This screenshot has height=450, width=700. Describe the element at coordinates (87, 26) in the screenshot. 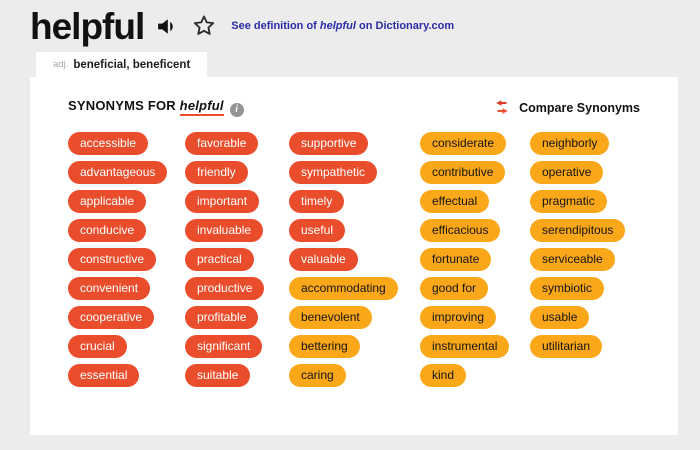

I see `page-title: helpful` at that location.